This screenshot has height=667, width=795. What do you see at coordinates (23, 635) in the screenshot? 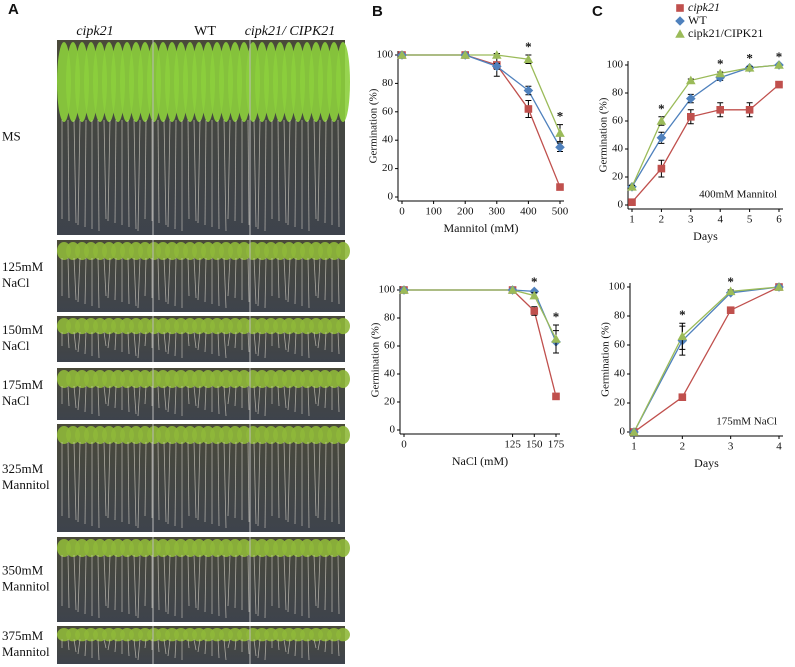
I see `row-label: 375mM` at bounding box center [23, 635].